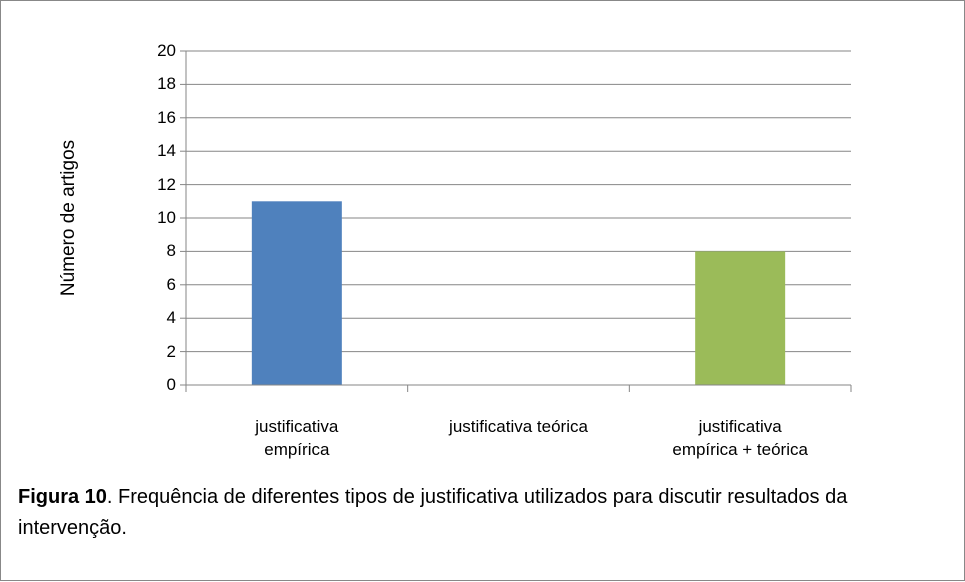  I want to click on y-tick-label: 16, so click(166, 117).